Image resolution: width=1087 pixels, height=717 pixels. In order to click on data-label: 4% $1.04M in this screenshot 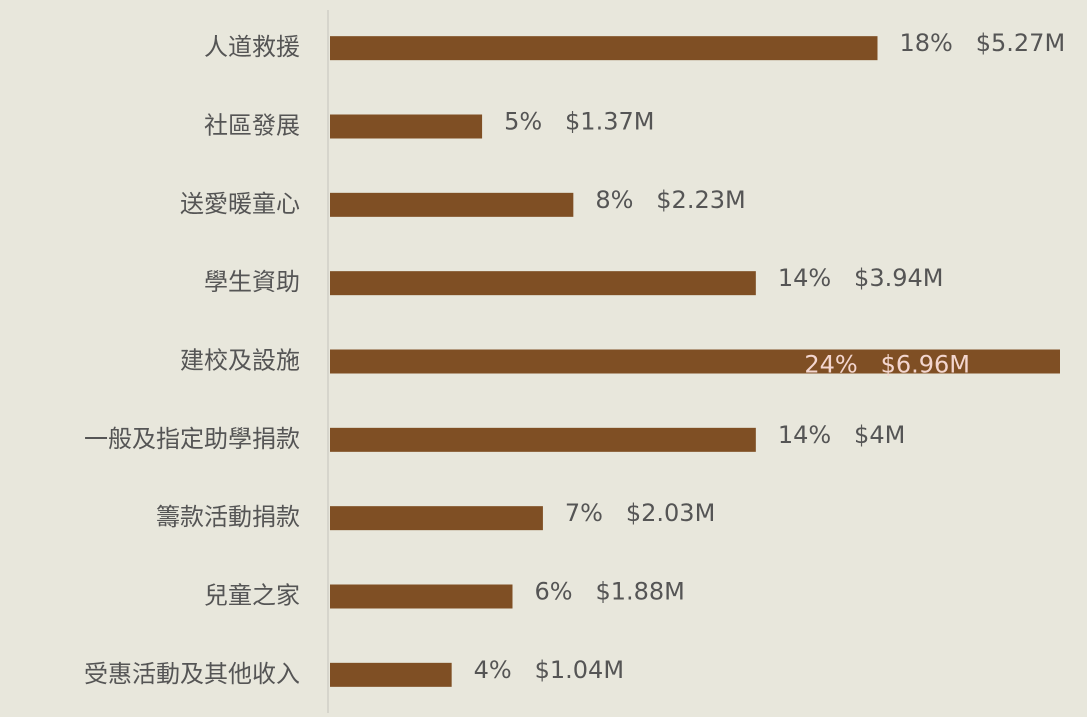, I will do `click(549, 670)`.